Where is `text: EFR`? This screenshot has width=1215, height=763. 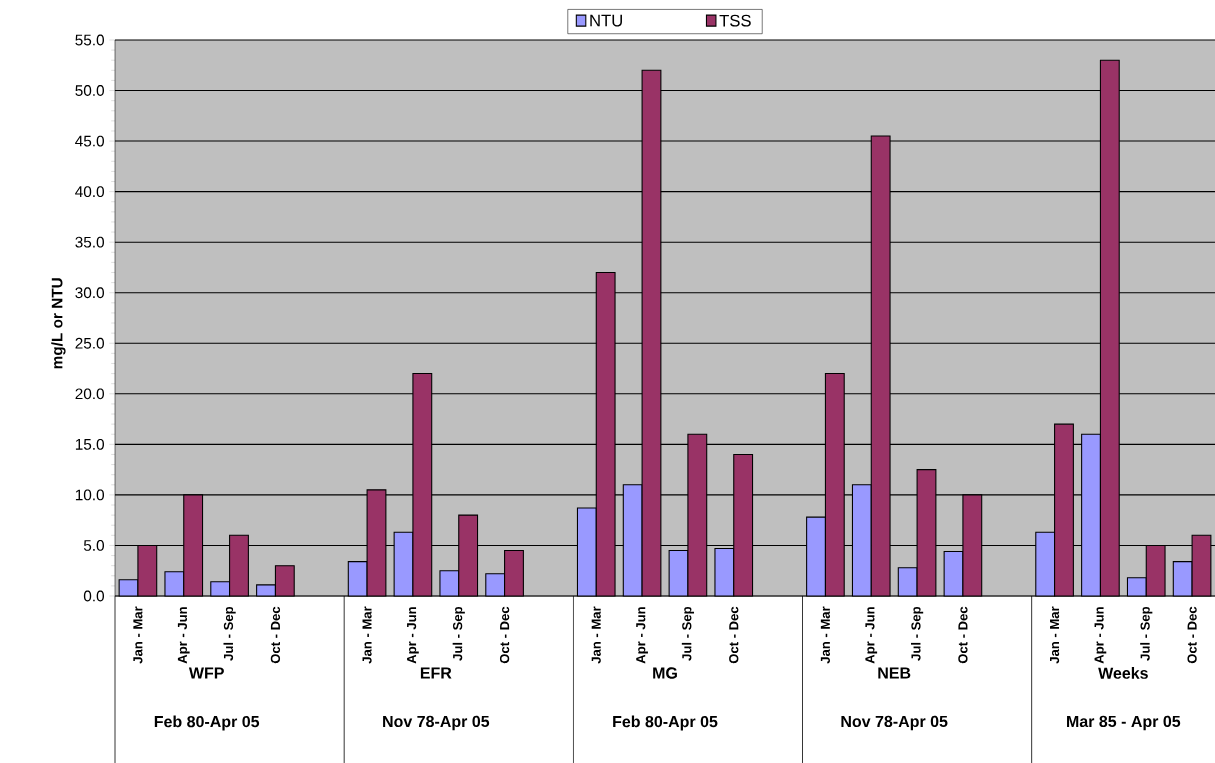
text: EFR is located at coordinates (436, 673).